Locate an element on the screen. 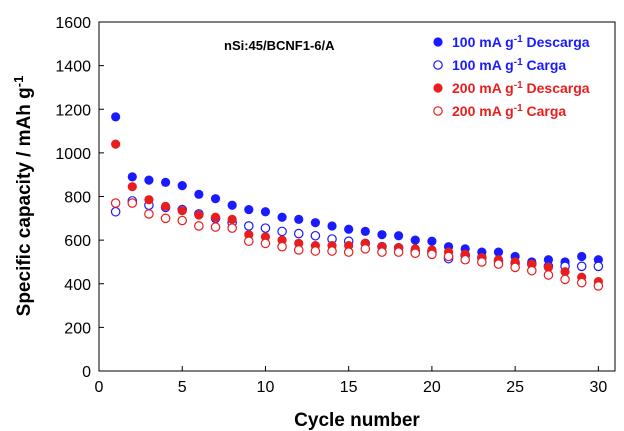 This screenshot has height=431, width=624. legend-label: 200 mA g-1 Descarga is located at coordinates (521, 88).